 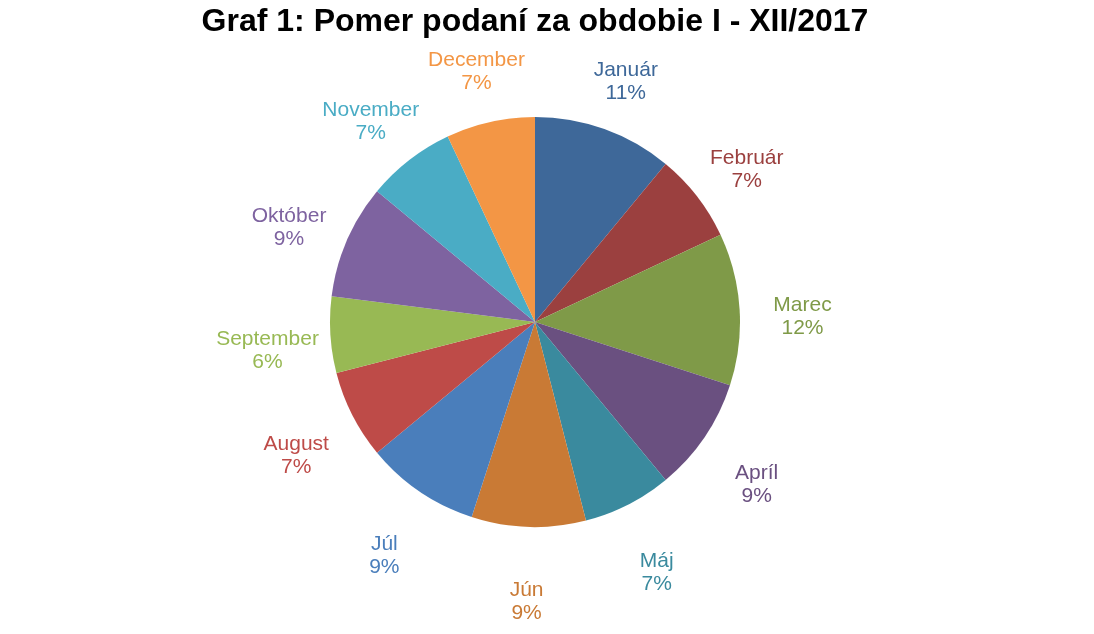 What do you see at coordinates (289, 214) in the screenshot?
I see `slice-label: Október` at bounding box center [289, 214].